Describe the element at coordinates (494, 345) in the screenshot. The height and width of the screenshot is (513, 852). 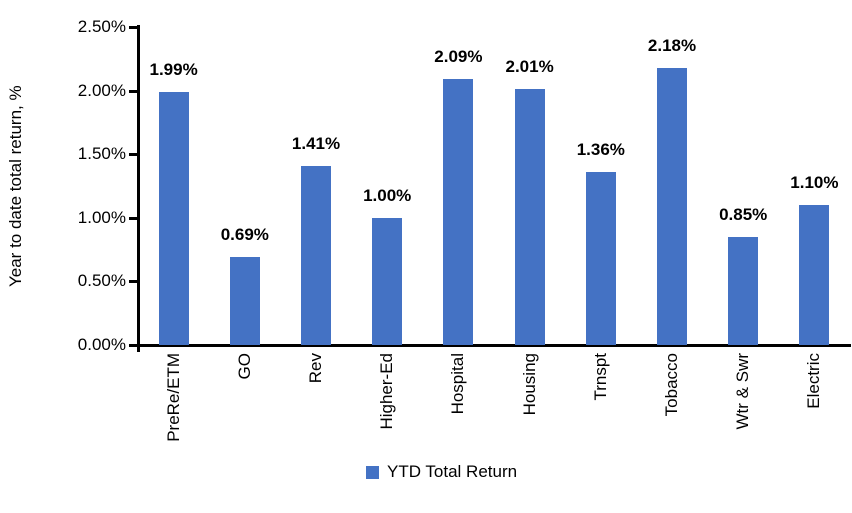
I see `x-axis-line` at that location.